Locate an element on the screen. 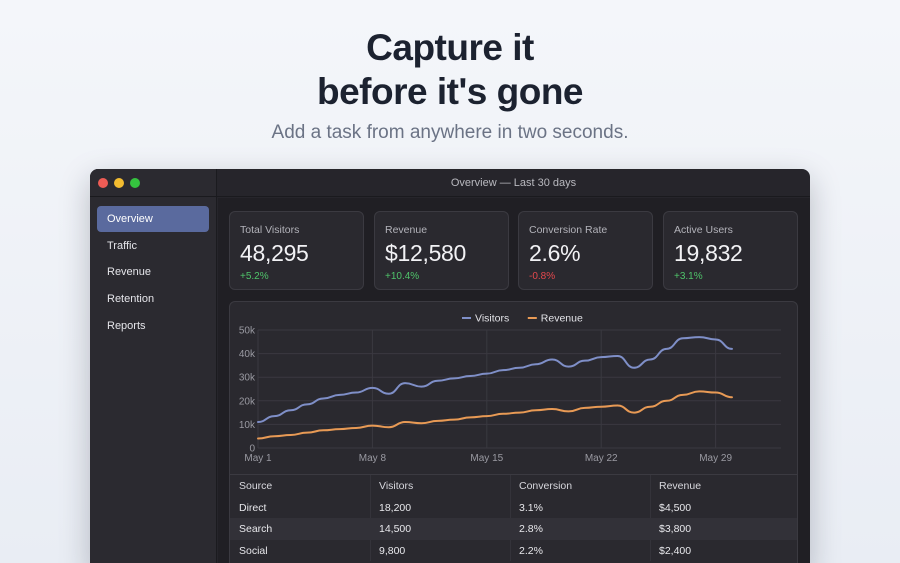  sidebar-item-retention: Retention is located at coordinates (131, 299).